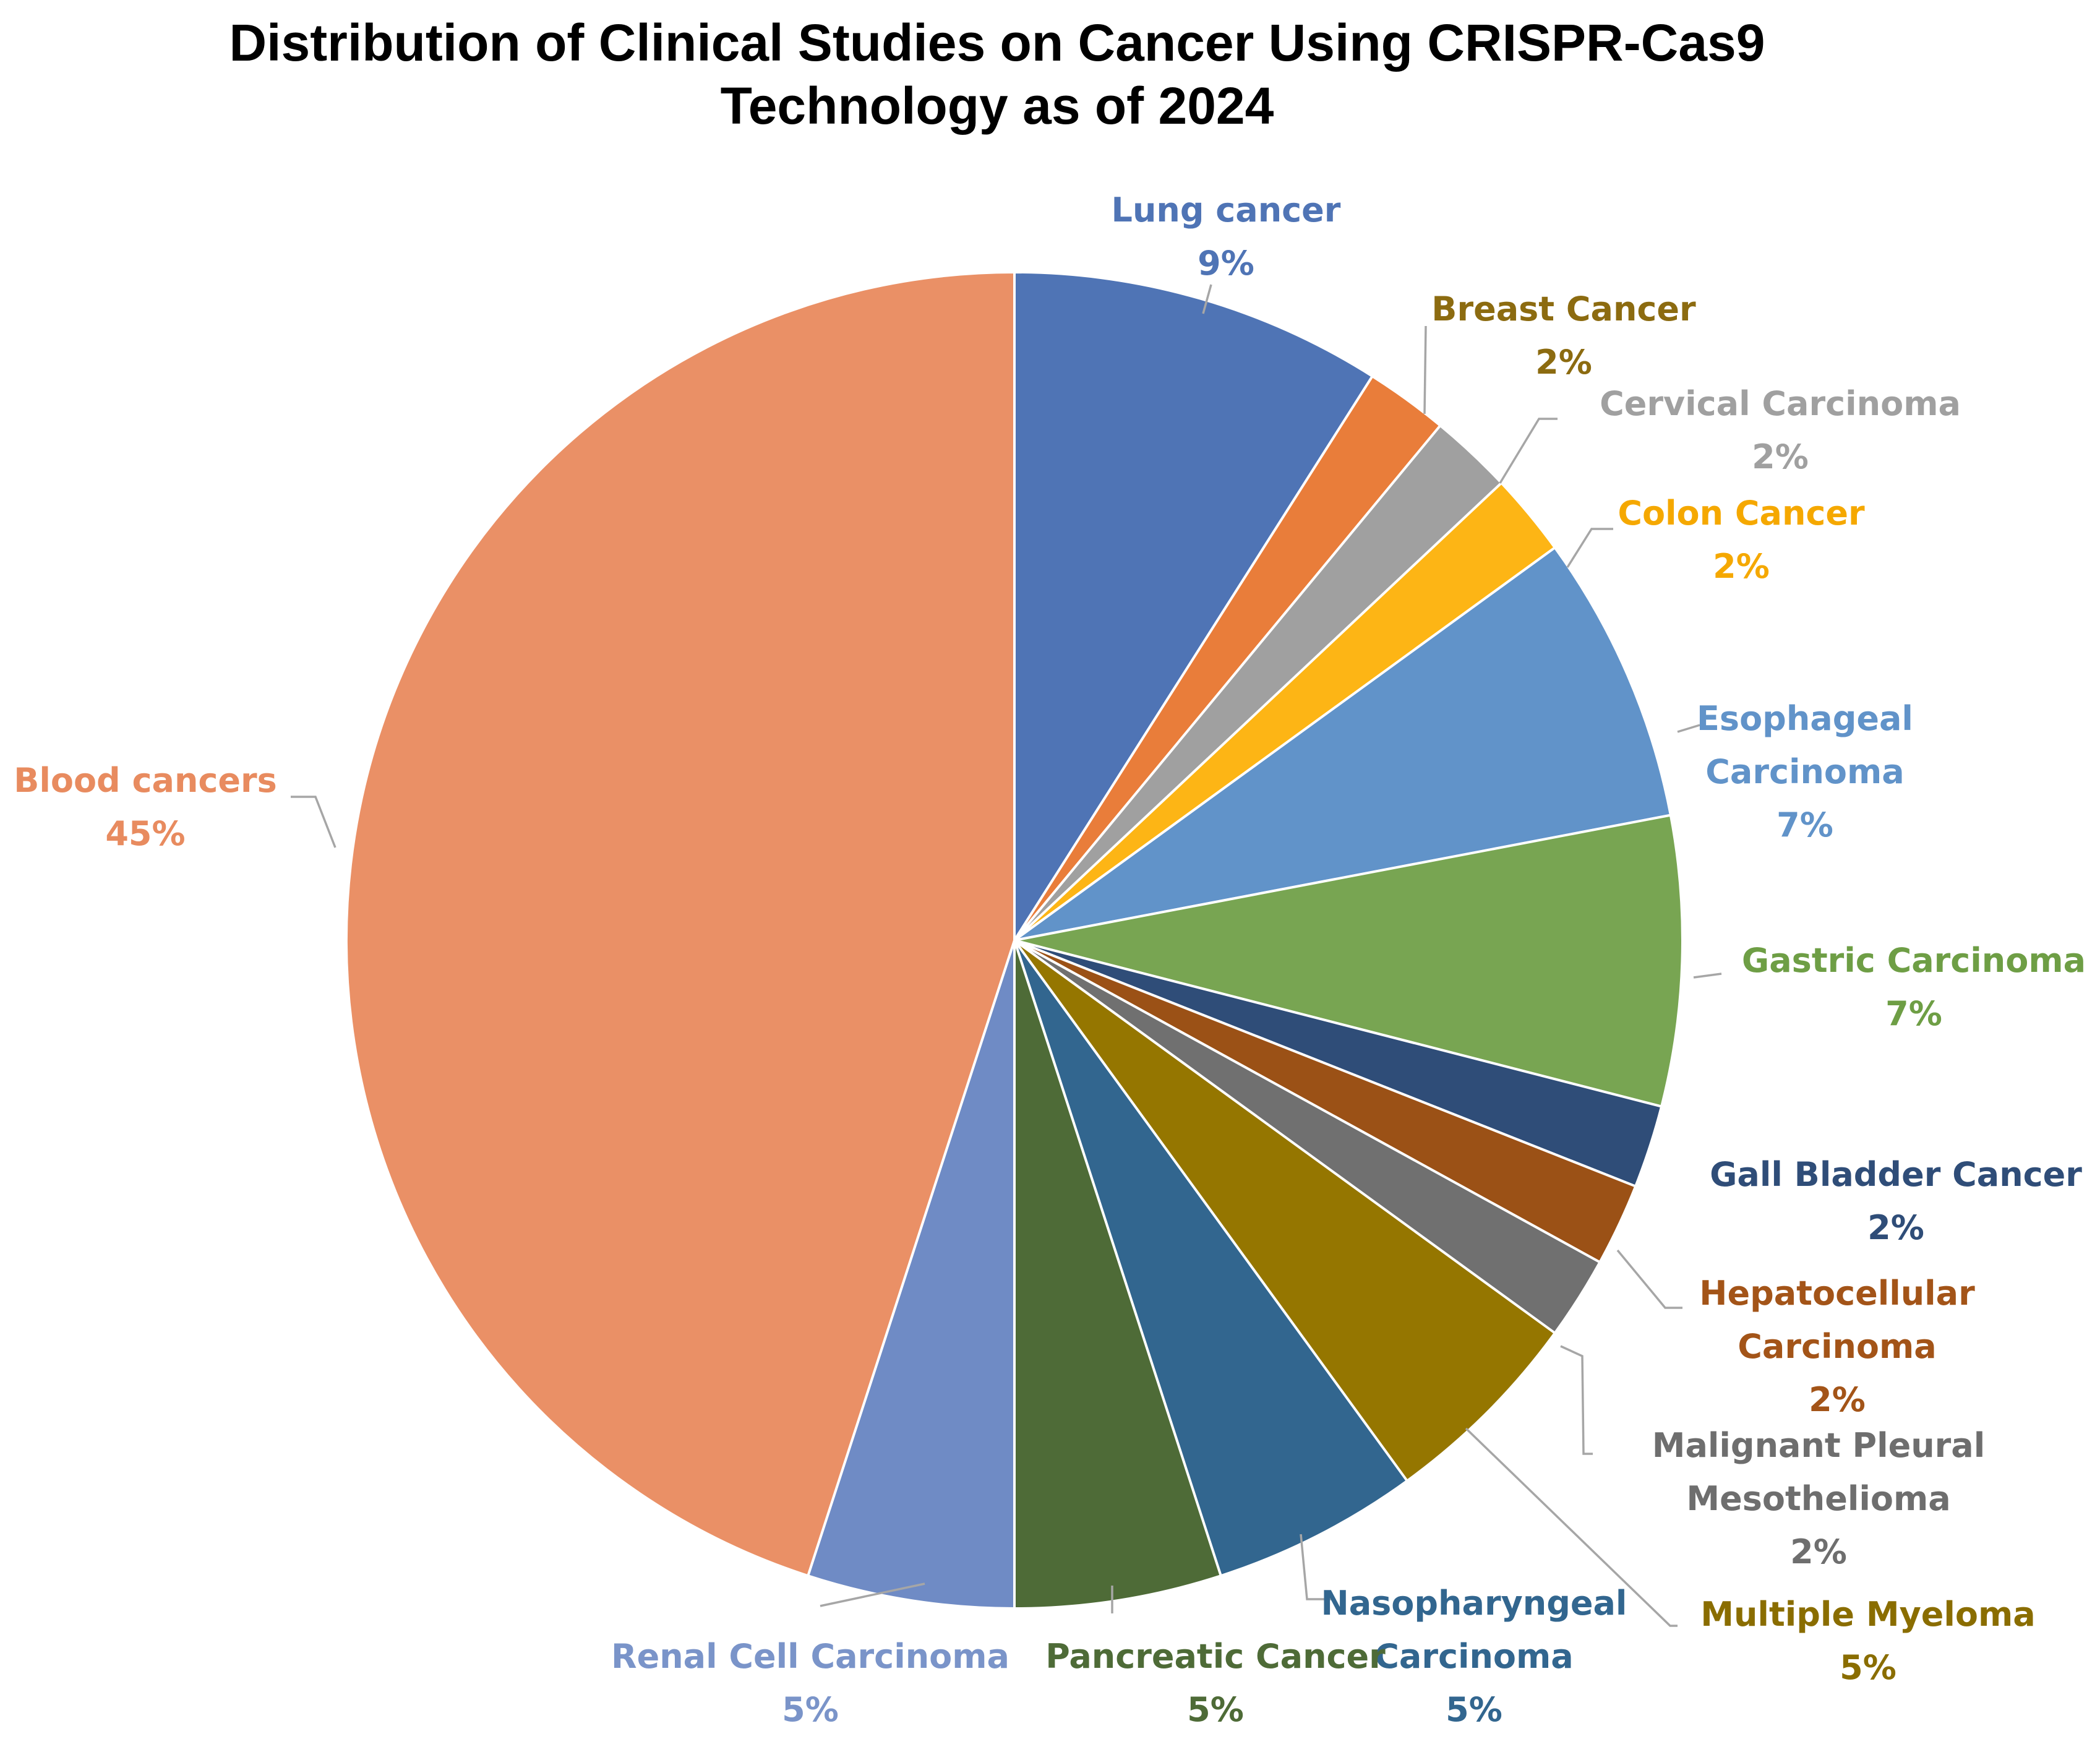 The image size is (2100, 1739). What do you see at coordinates (1563, 309) in the screenshot?
I see `data-label-name-breast-cancer: Breast Cancer` at bounding box center [1563, 309].